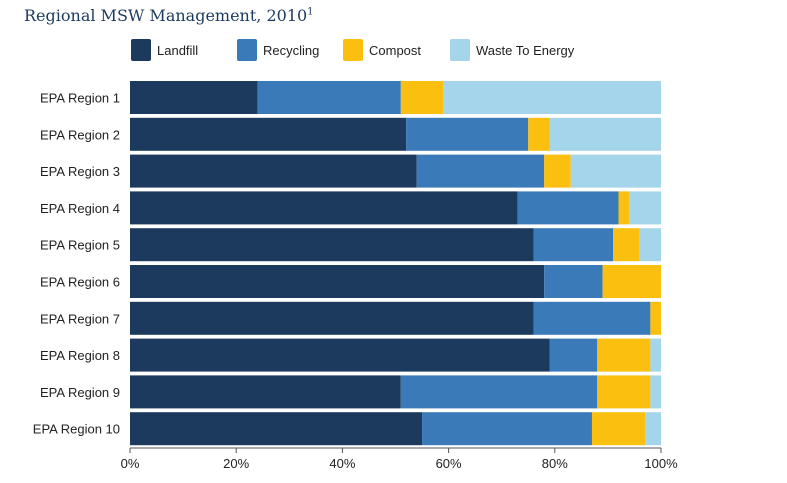 The height and width of the screenshot is (483, 787). Describe the element at coordinates (573, 245) in the screenshot. I see `bar-epa-region-5-recycling` at that location.